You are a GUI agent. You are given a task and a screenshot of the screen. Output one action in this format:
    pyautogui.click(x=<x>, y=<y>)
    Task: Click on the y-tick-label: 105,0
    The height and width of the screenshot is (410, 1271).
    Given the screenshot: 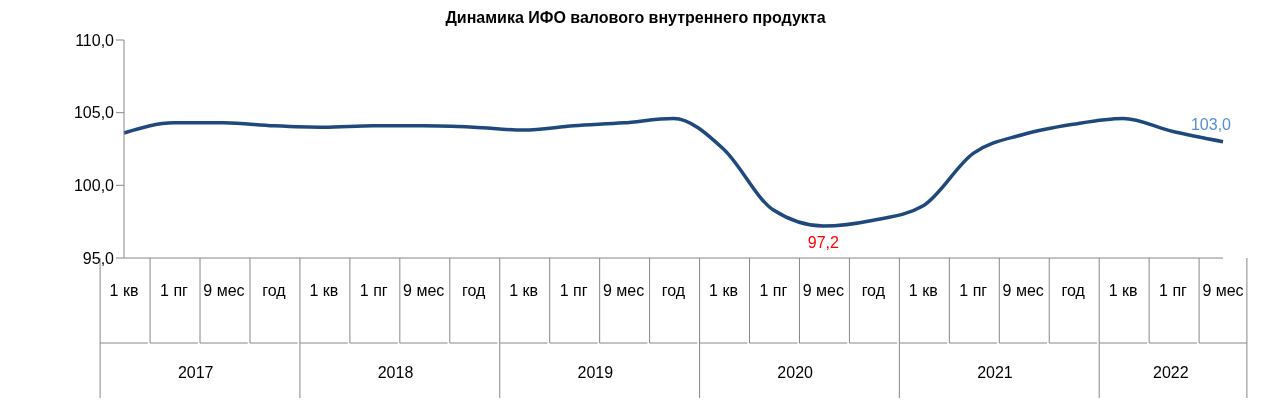 What is the action you would take?
    pyautogui.click(x=94, y=113)
    